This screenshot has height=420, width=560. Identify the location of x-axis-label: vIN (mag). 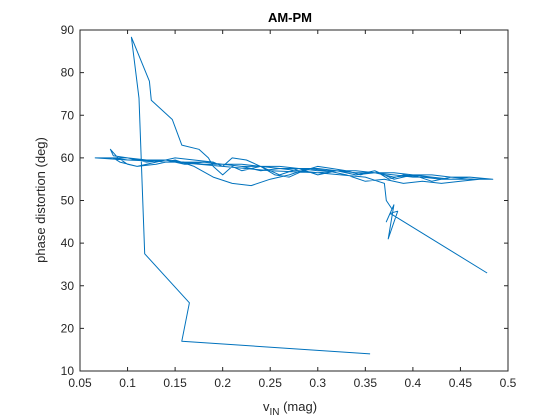
(290, 408).